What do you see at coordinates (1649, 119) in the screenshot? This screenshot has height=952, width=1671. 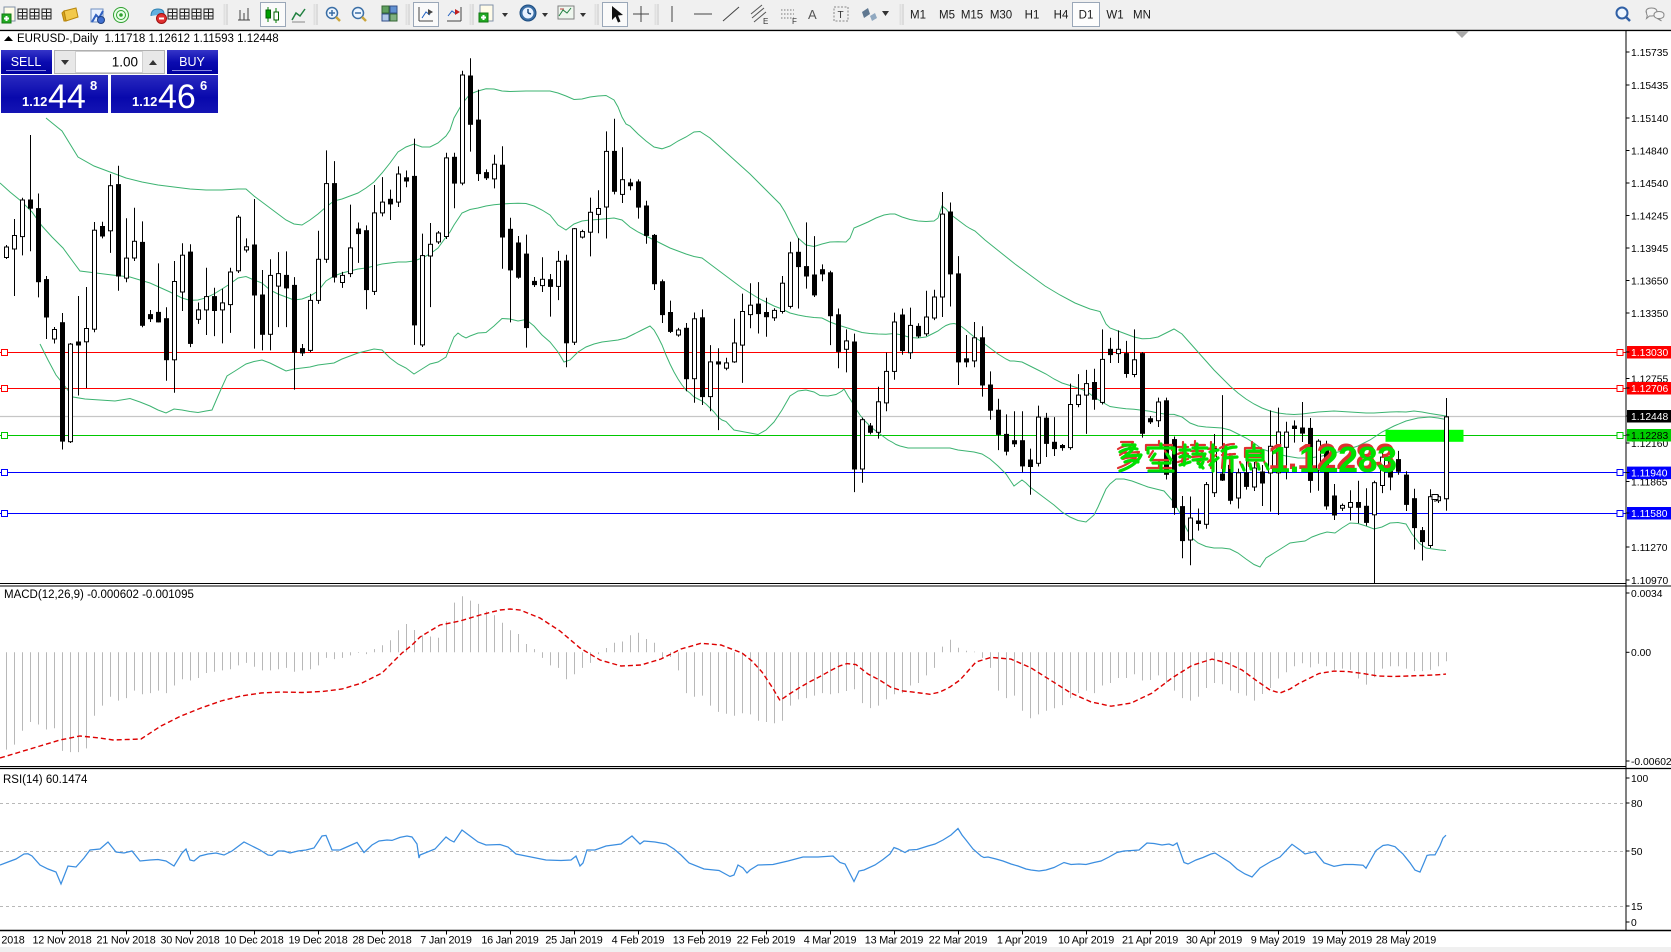 I see `svg-text: 1.15140` at bounding box center [1649, 119].